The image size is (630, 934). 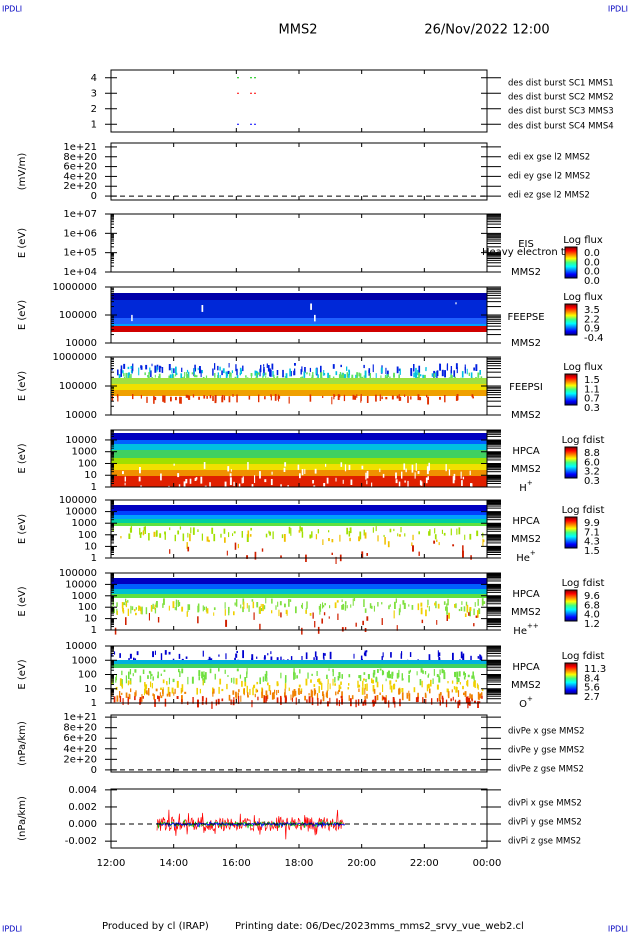 I want to click on colorbar-tick-label: 9.6, so click(x=592, y=596).